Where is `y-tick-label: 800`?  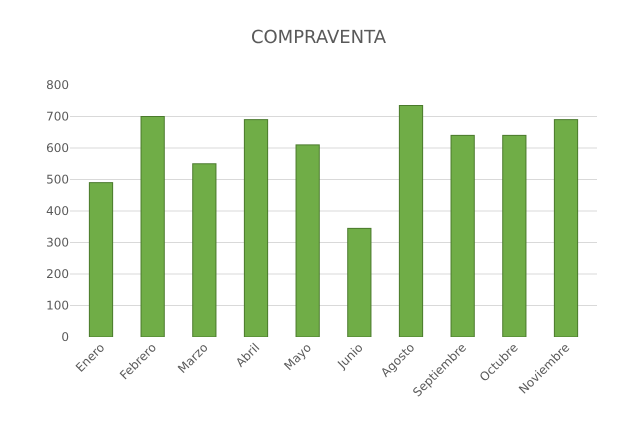 y-tick-label: 800 is located at coordinates (57, 85).